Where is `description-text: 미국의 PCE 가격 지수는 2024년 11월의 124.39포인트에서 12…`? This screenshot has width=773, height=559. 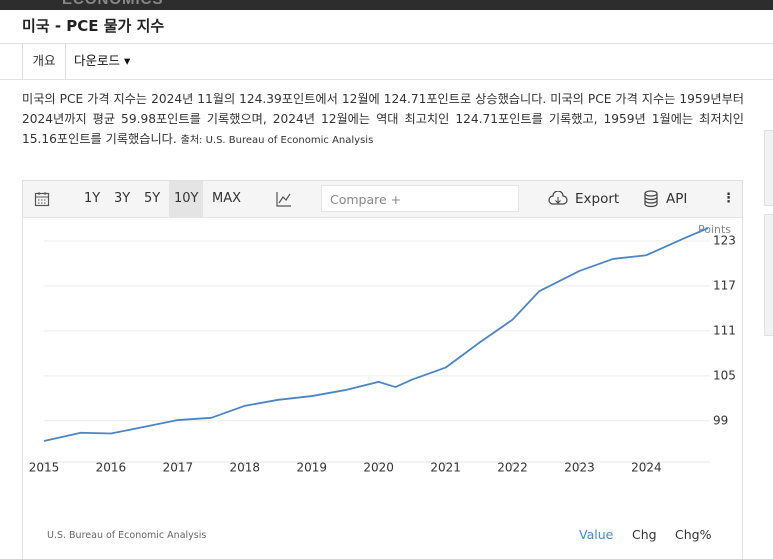 description-text: 미국의 PCE 가격 지수는 2024년 11월의 124.39포인트에서 12… is located at coordinates (383, 119).